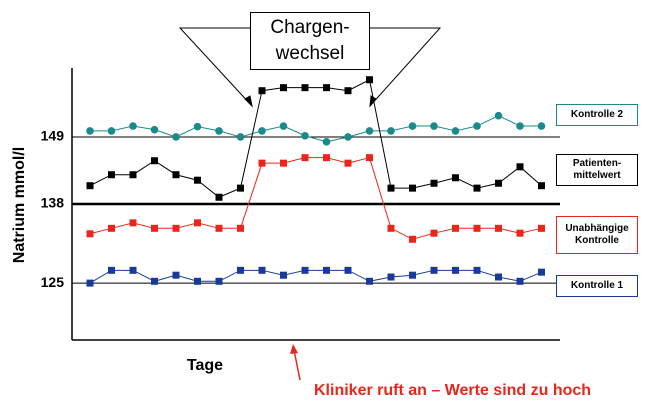 This screenshot has width=660, height=416. I want to click on callout-left, so click(215, 67).